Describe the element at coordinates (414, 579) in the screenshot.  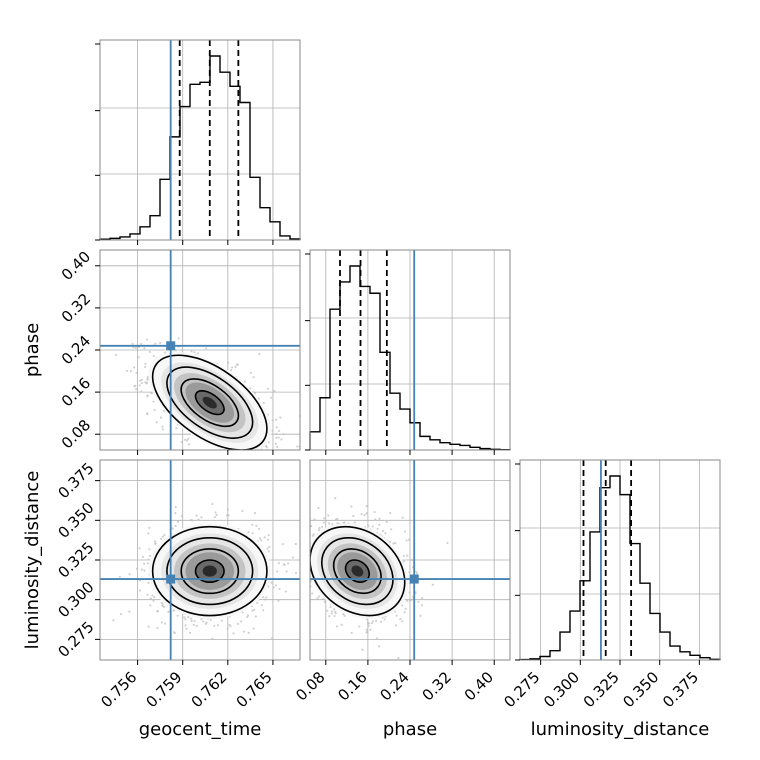
I see `truth-marker` at that location.